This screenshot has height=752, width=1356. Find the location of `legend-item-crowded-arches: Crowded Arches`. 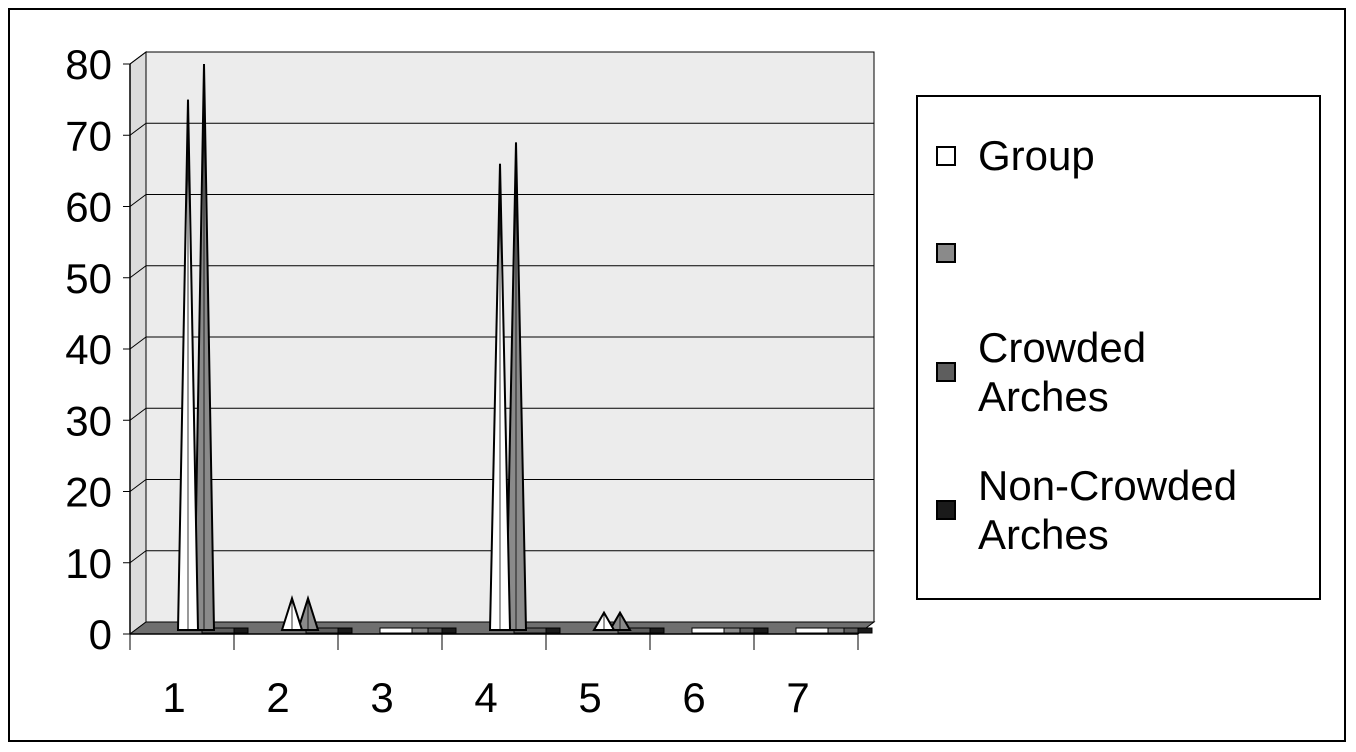

legend-item-crowded-arches: Crowded Arches is located at coordinates (1041, 372).